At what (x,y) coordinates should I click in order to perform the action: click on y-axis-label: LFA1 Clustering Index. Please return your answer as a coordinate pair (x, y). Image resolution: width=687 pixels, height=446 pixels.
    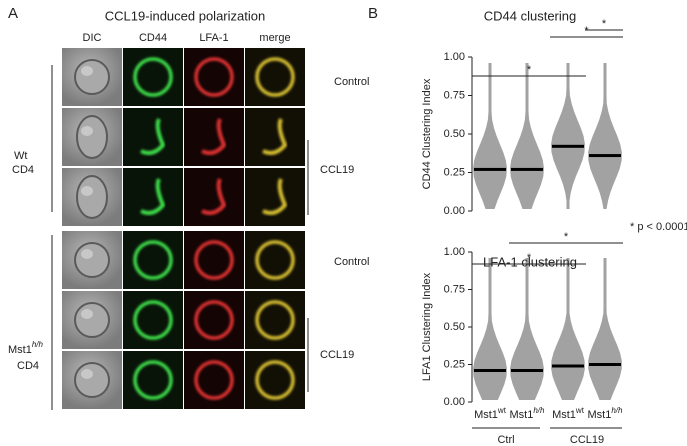
    Looking at the image, I should click on (427, 326).